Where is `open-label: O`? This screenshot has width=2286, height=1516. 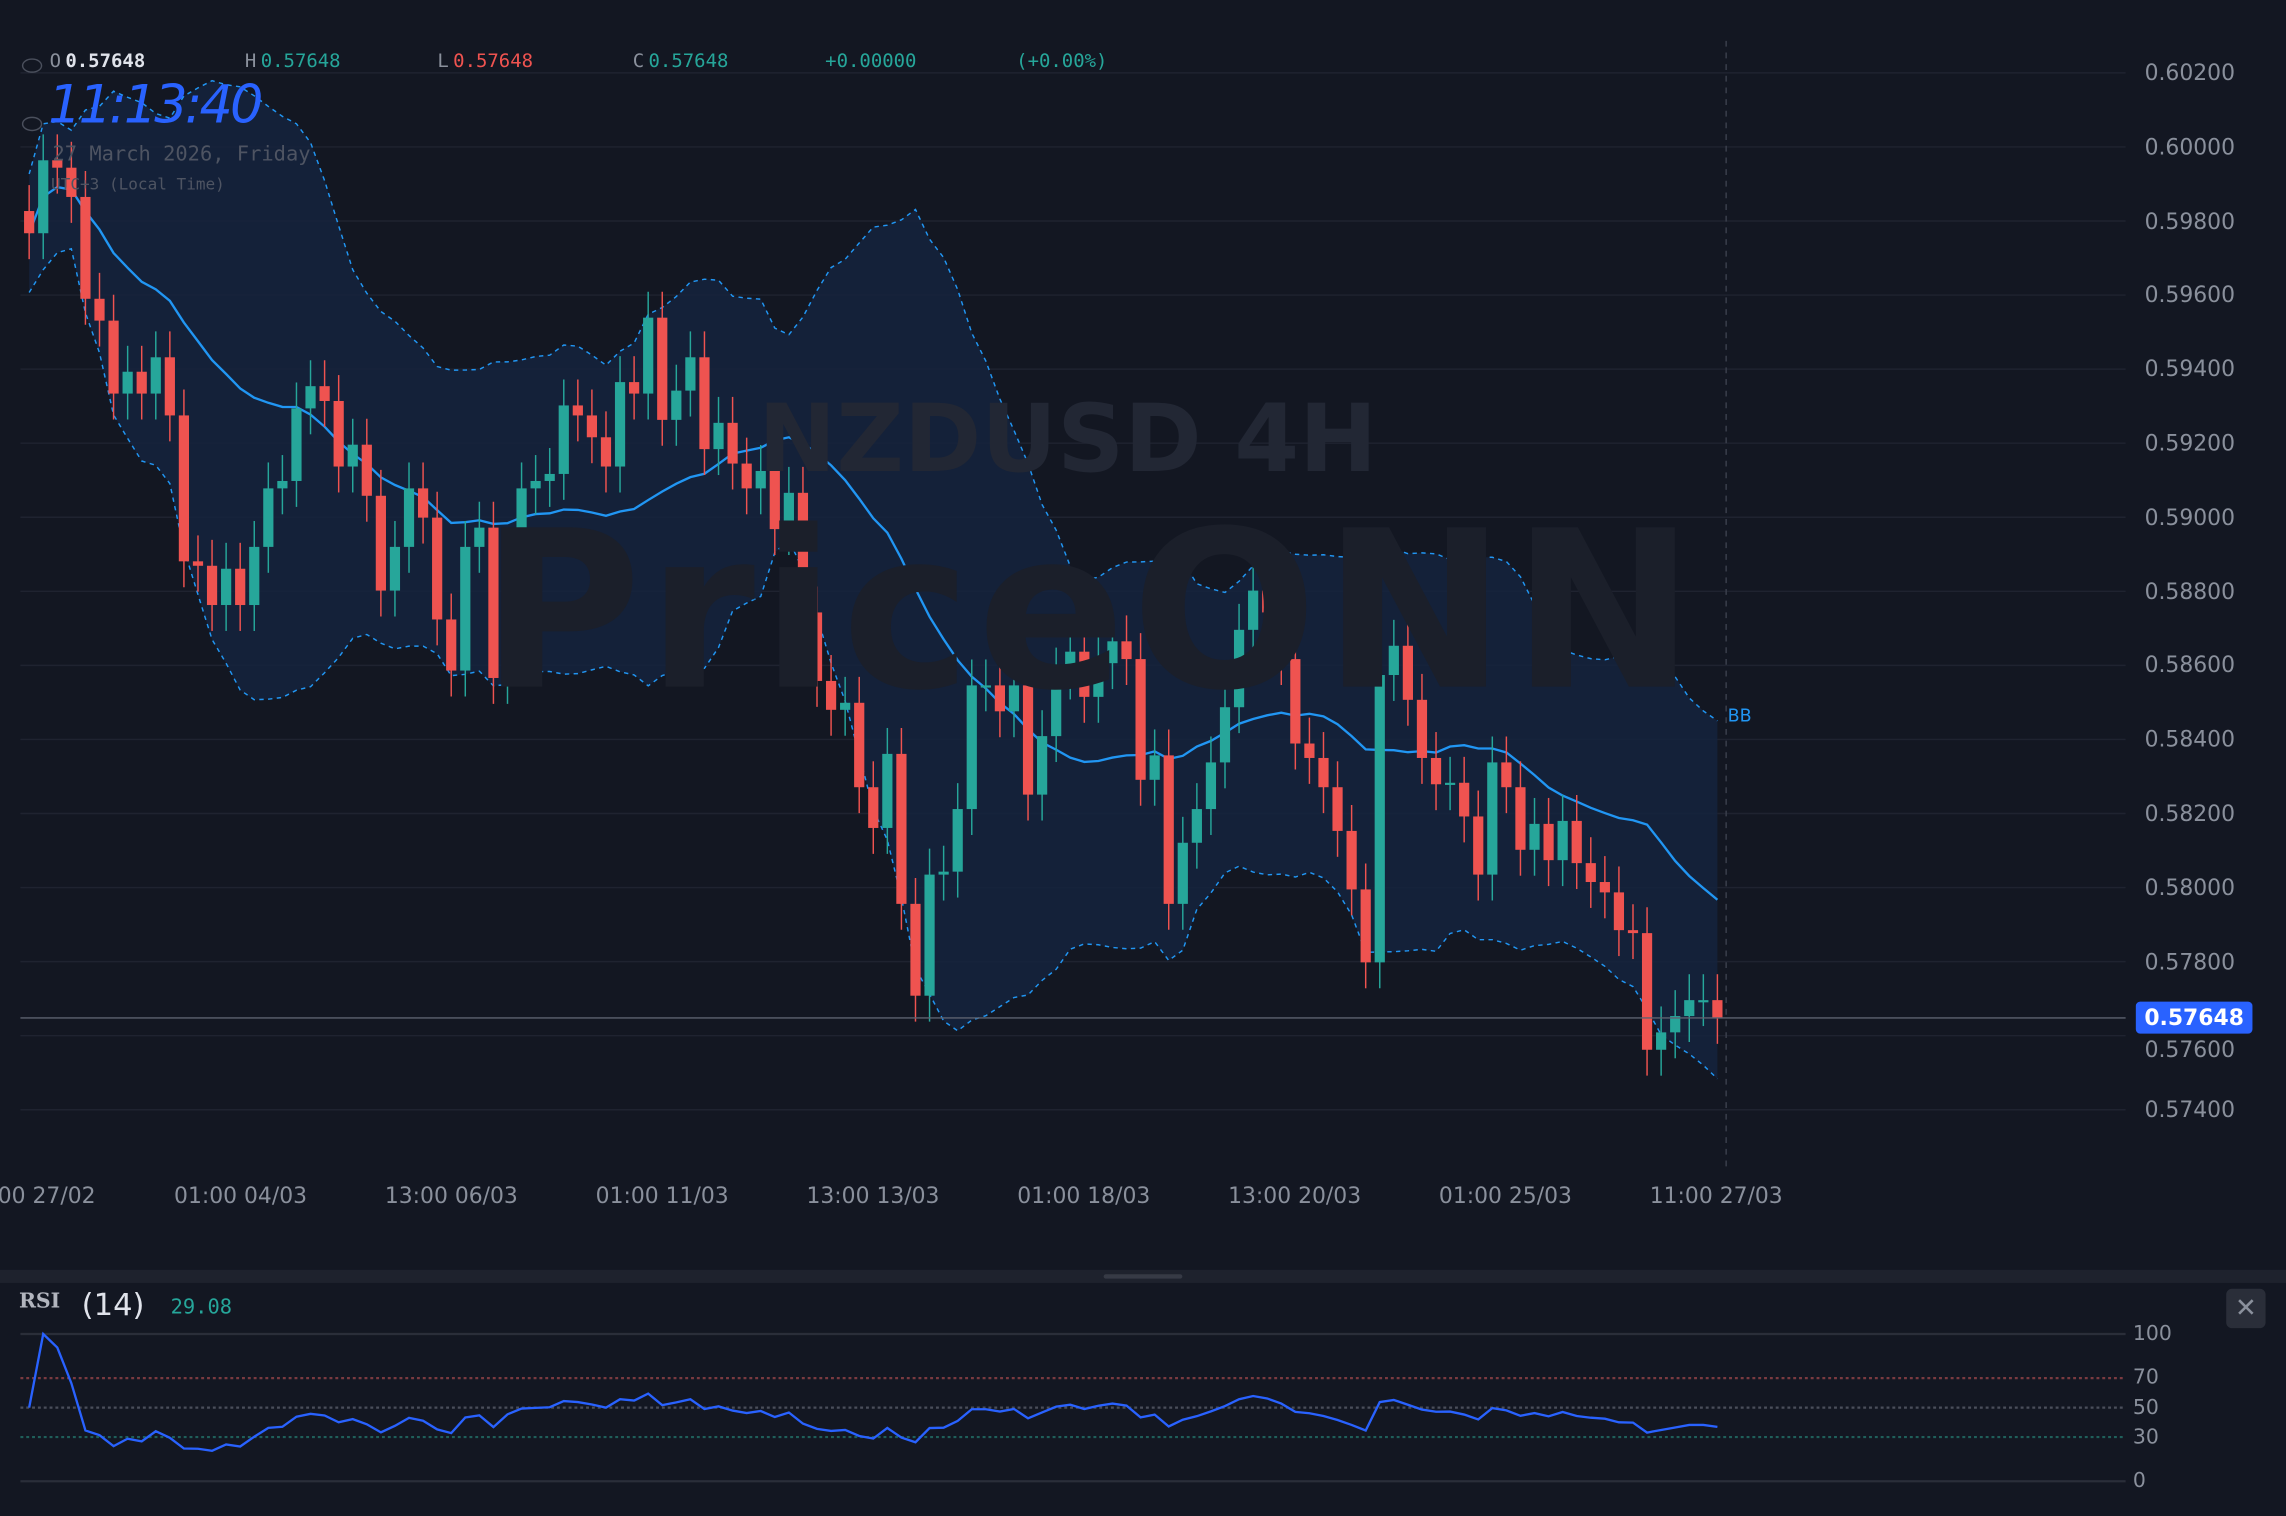 open-label: O is located at coordinates (55, 62).